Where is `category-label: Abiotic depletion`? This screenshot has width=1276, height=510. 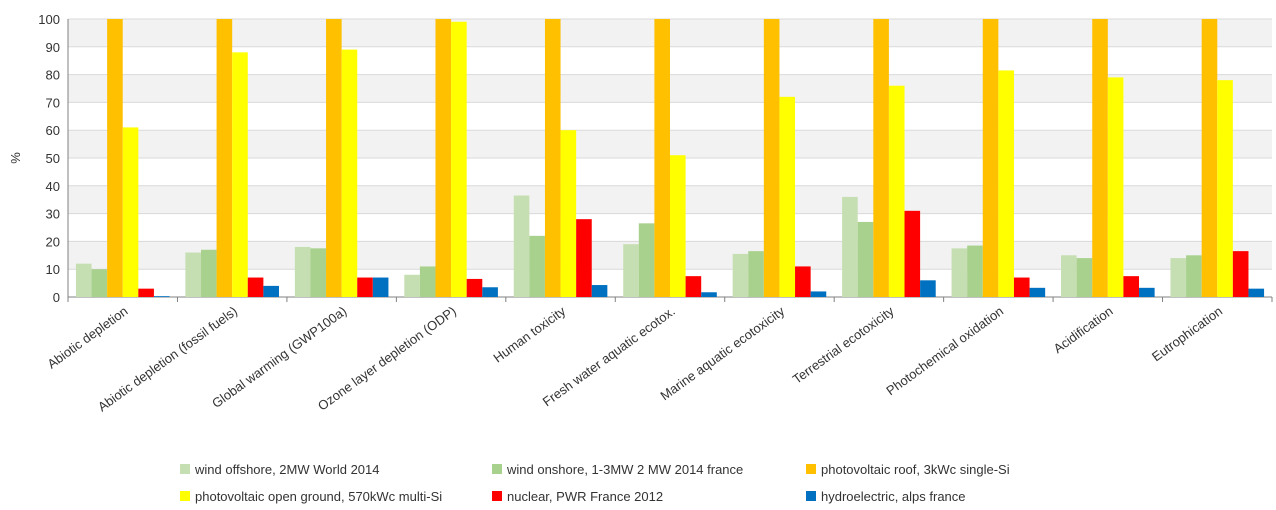
category-label: Abiotic depletion is located at coordinates (87, 337).